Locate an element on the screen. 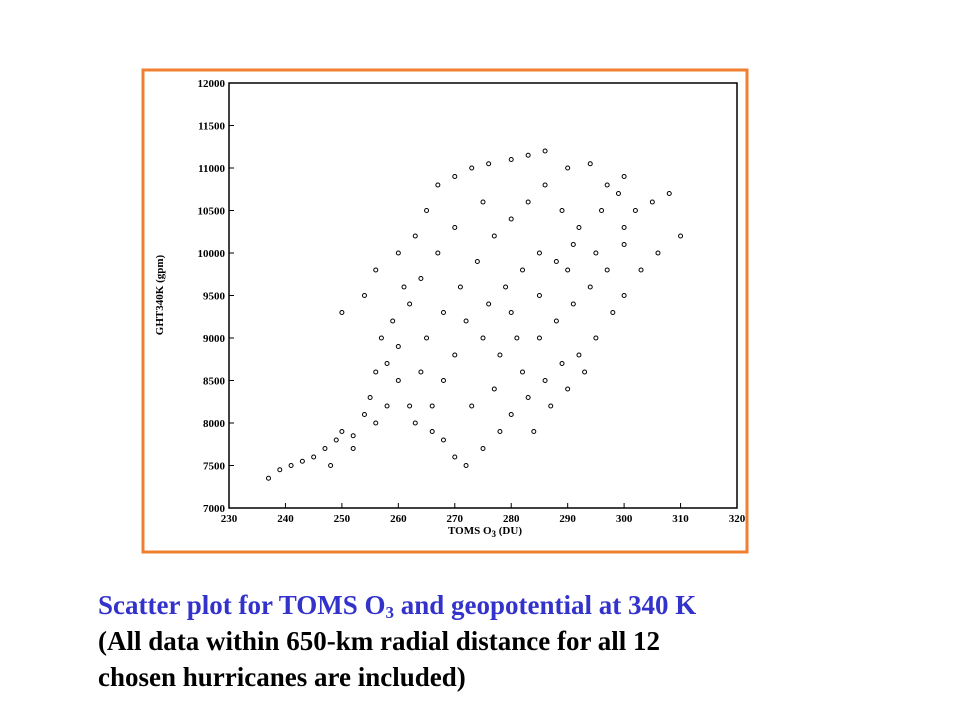  y-tick-label: 10500 is located at coordinates (212, 212).